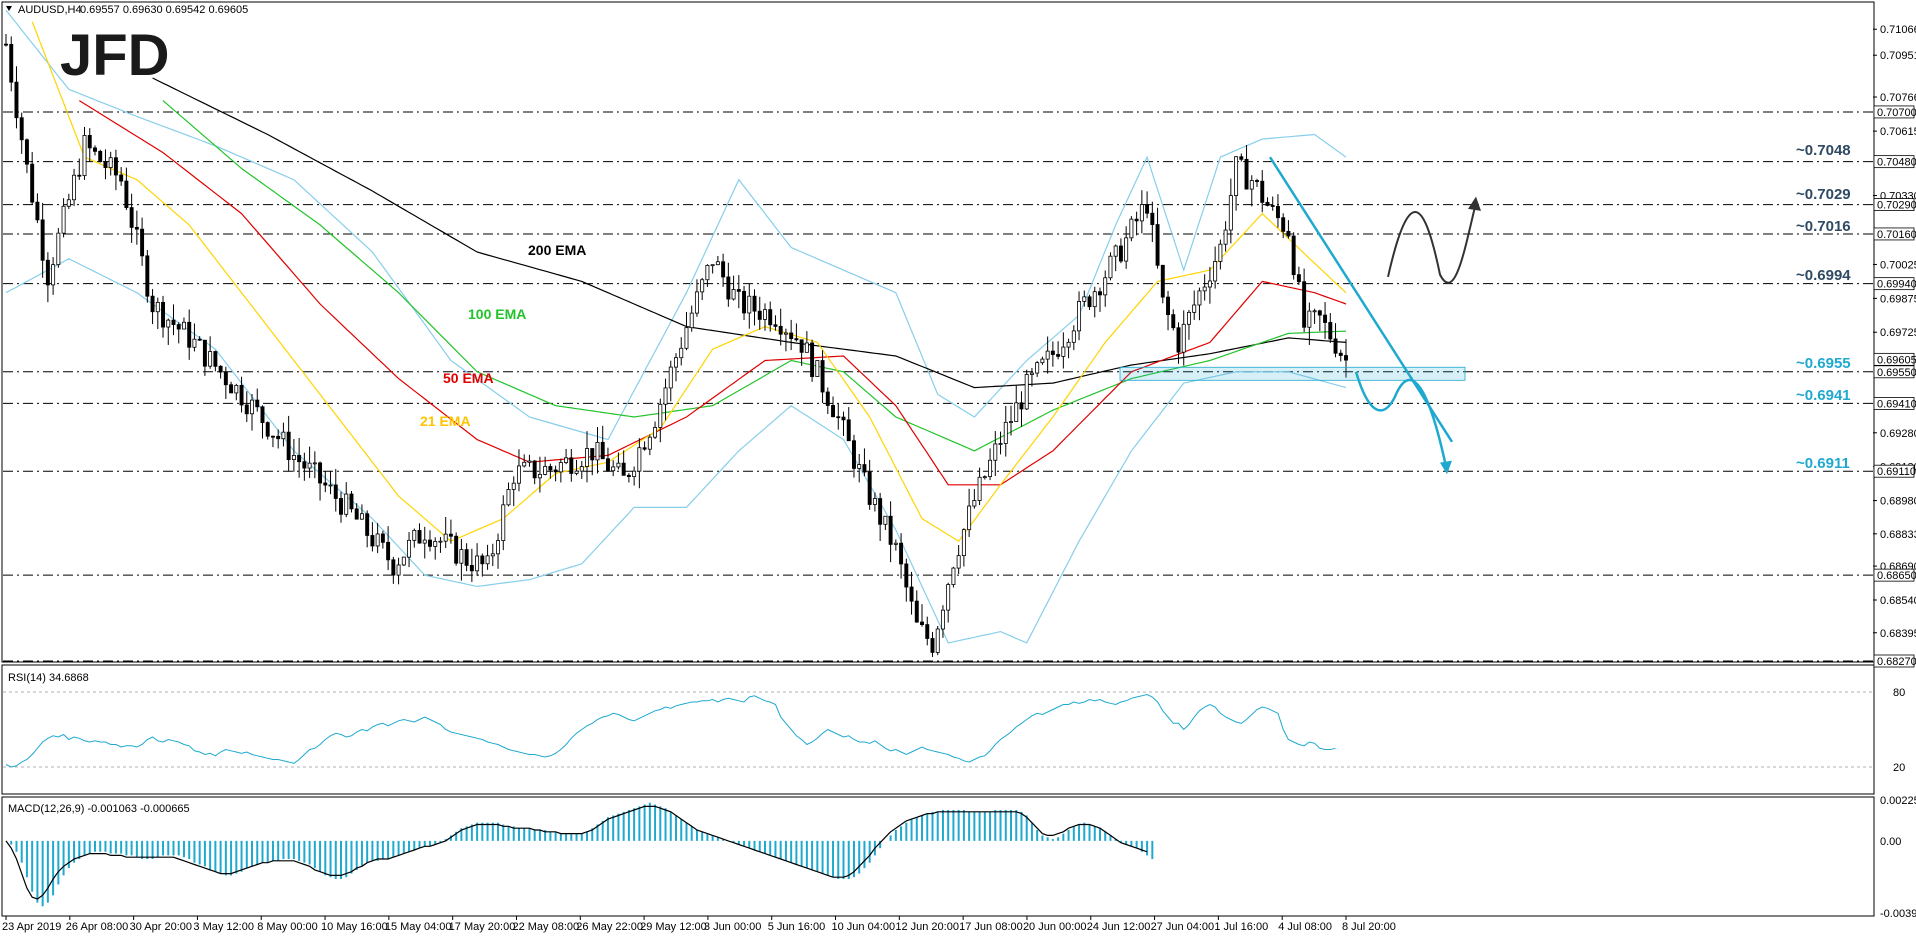  What do you see at coordinates (1896, 360) in the screenshot?
I see `level-value-label: 0.69605` at bounding box center [1896, 360].